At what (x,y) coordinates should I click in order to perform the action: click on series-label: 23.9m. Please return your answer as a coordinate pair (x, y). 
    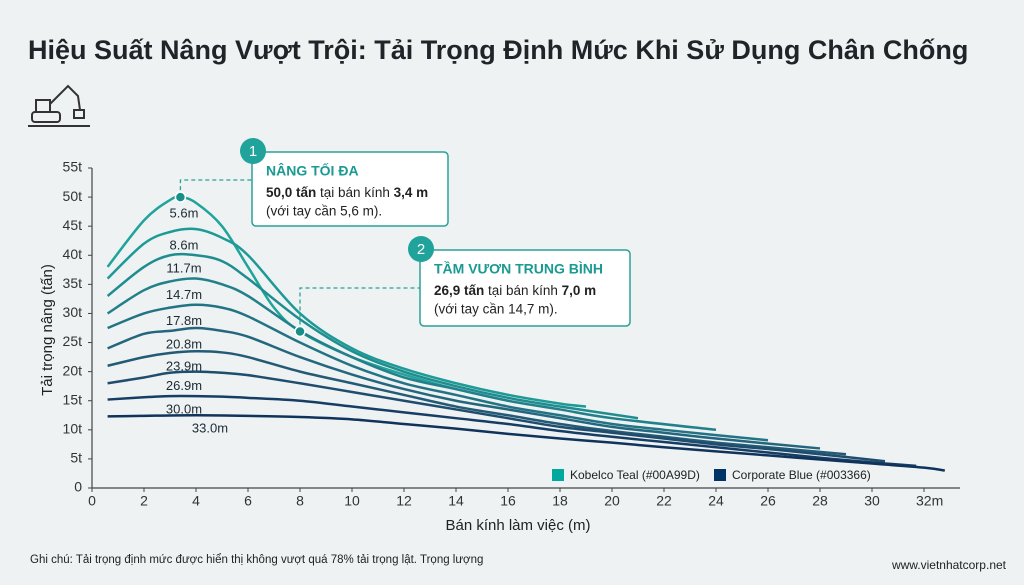
    Looking at the image, I should click on (184, 365).